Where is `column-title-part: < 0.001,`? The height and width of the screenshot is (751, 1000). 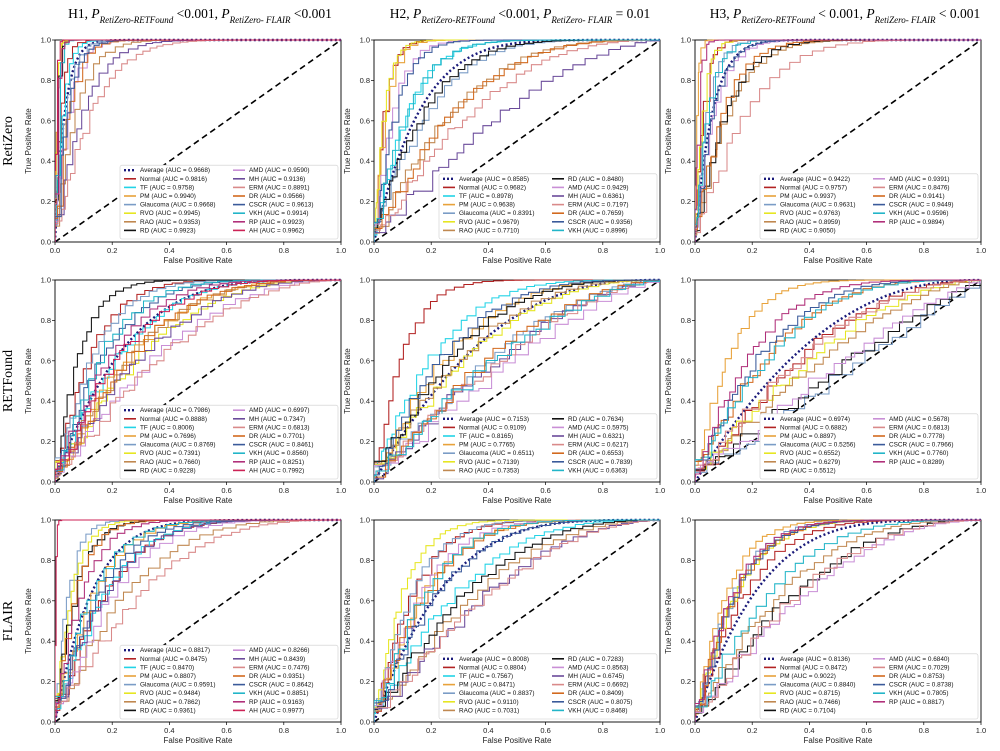 column-title-part: < 0.001, is located at coordinates (841, 13).